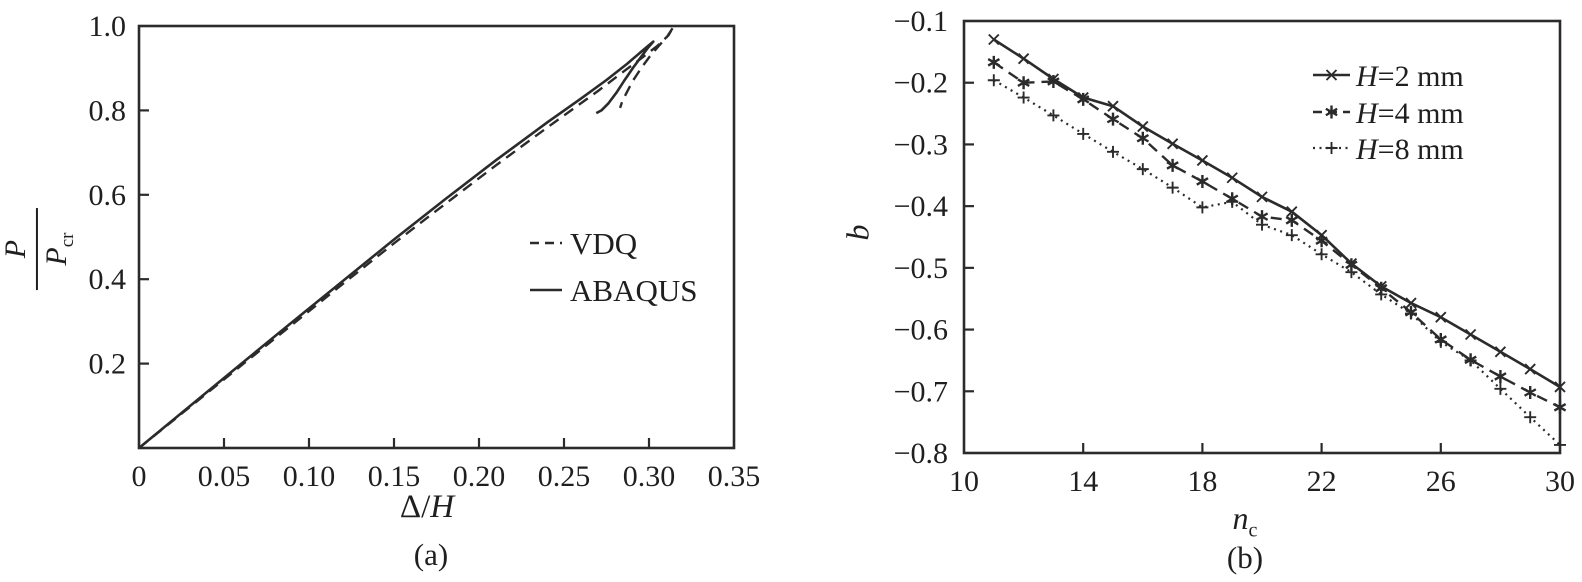 The image size is (1582, 582). I want to click on x-tick-label: 18, so click(1202, 481).